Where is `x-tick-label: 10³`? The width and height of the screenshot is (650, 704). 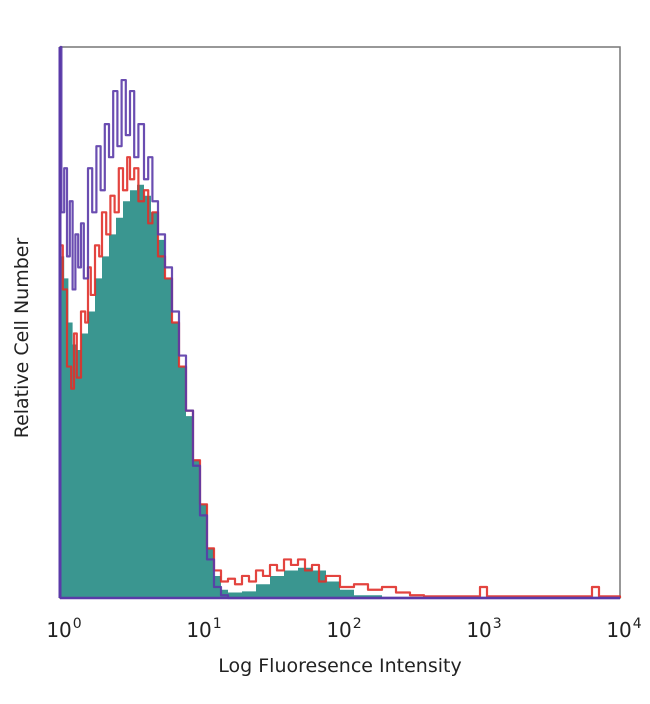
x-tick-label: 10³ is located at coordinates (483, 629).